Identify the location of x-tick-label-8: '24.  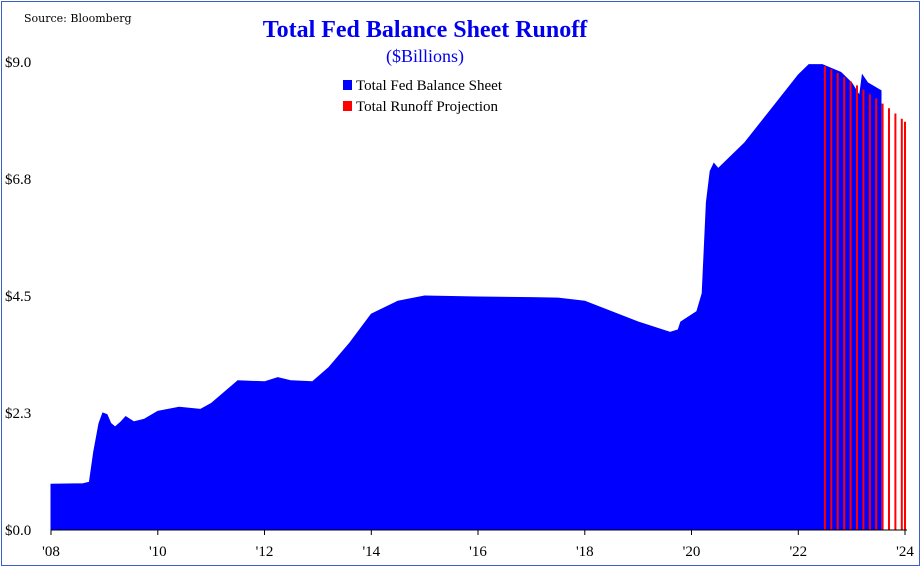
(905, 552).